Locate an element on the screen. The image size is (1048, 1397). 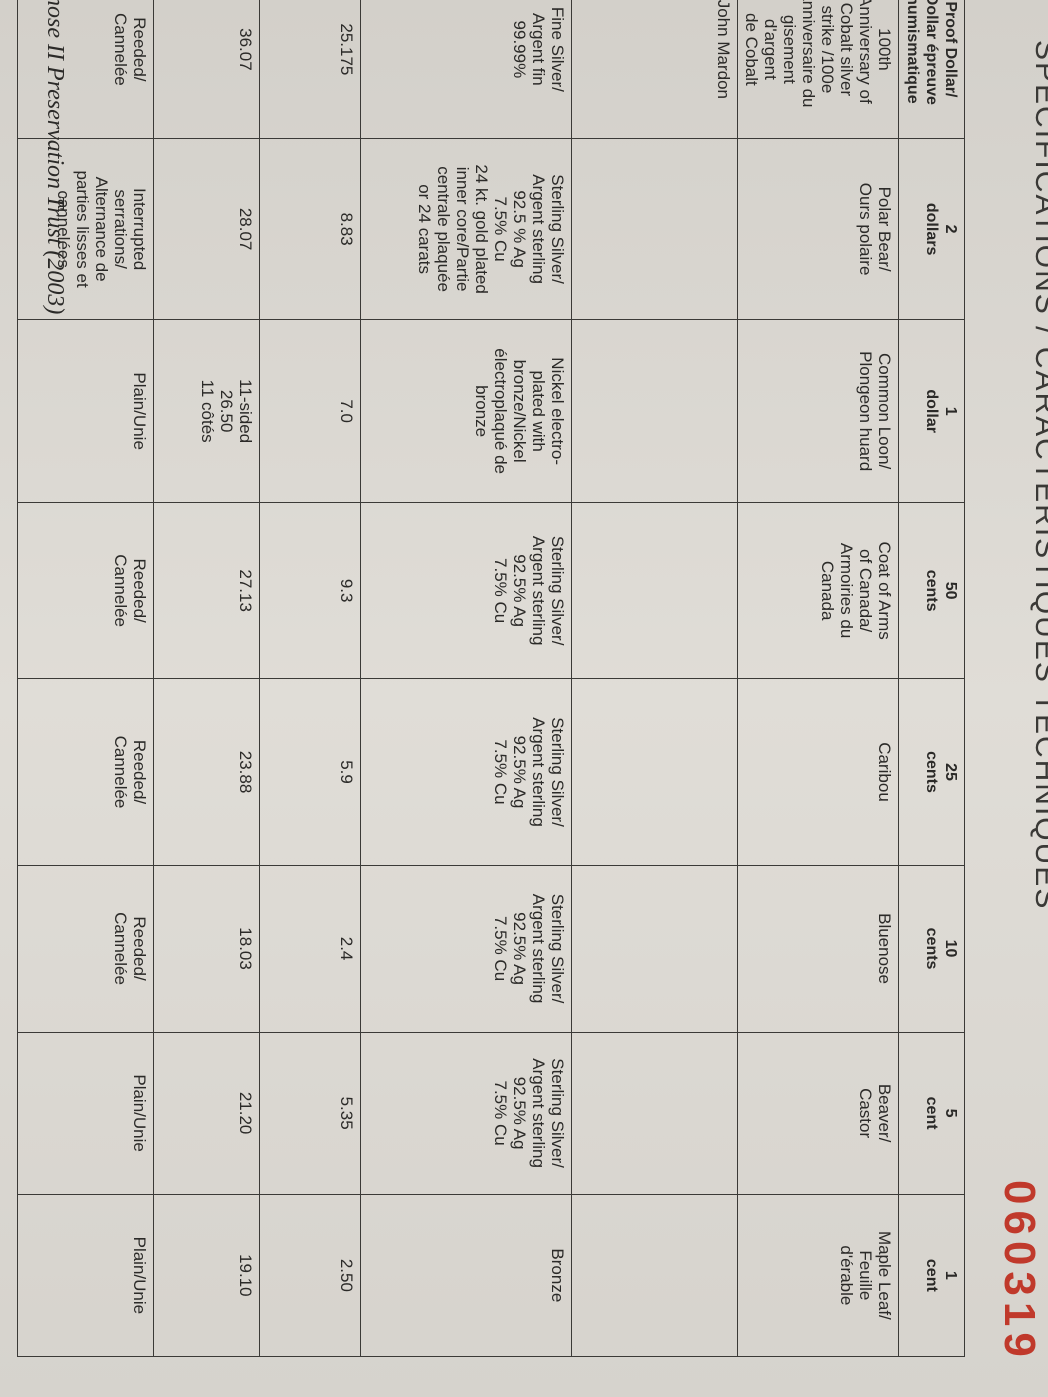
header-cell: 1 cent is located at coordinates (931, 1275).